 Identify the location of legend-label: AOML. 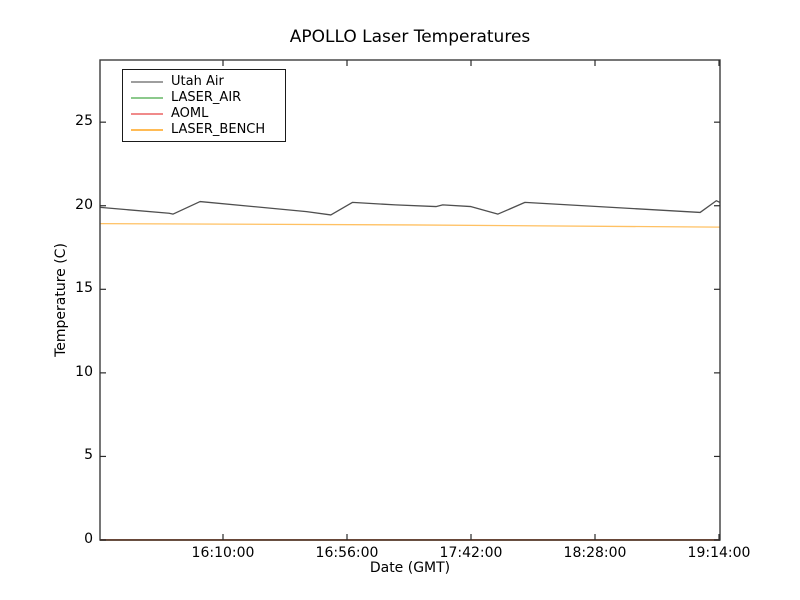
(190, 113).